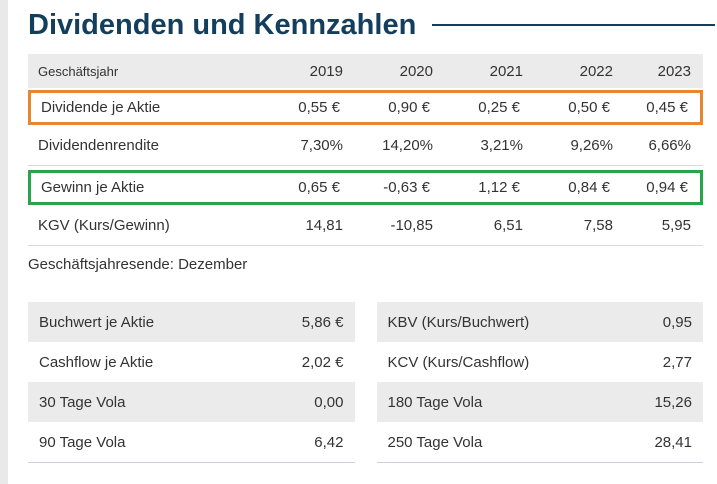 The width and height of the screenshot is (717, 484). Describe the element at coordinates (329, 402) in the screenshot. I see `metric-value: 0,00` at that location.